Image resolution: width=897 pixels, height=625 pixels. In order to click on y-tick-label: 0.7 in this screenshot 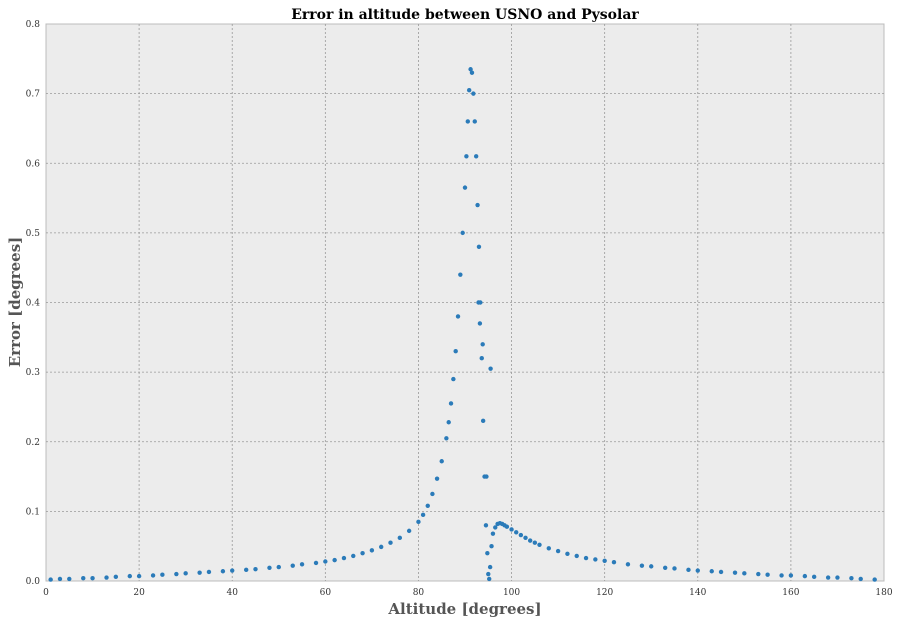, I will do `click(33, 95)`.